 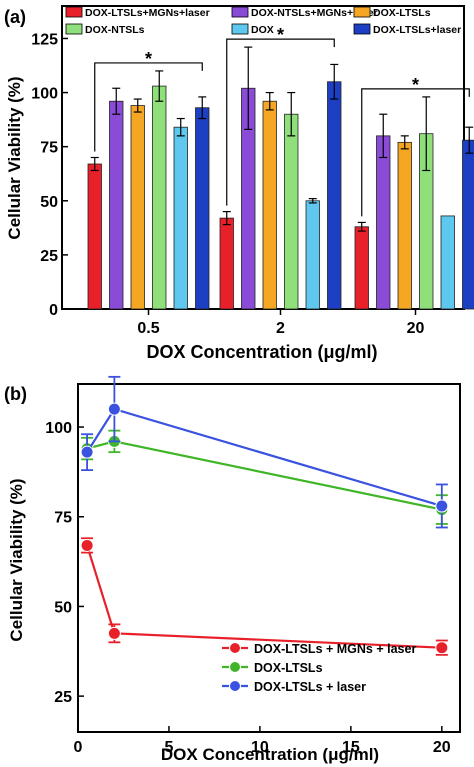 What do you see at coordinates (58, 428) in the screenshot?
I see `panel-b-y-tick-label: 100` at bounding box center [58, 428].